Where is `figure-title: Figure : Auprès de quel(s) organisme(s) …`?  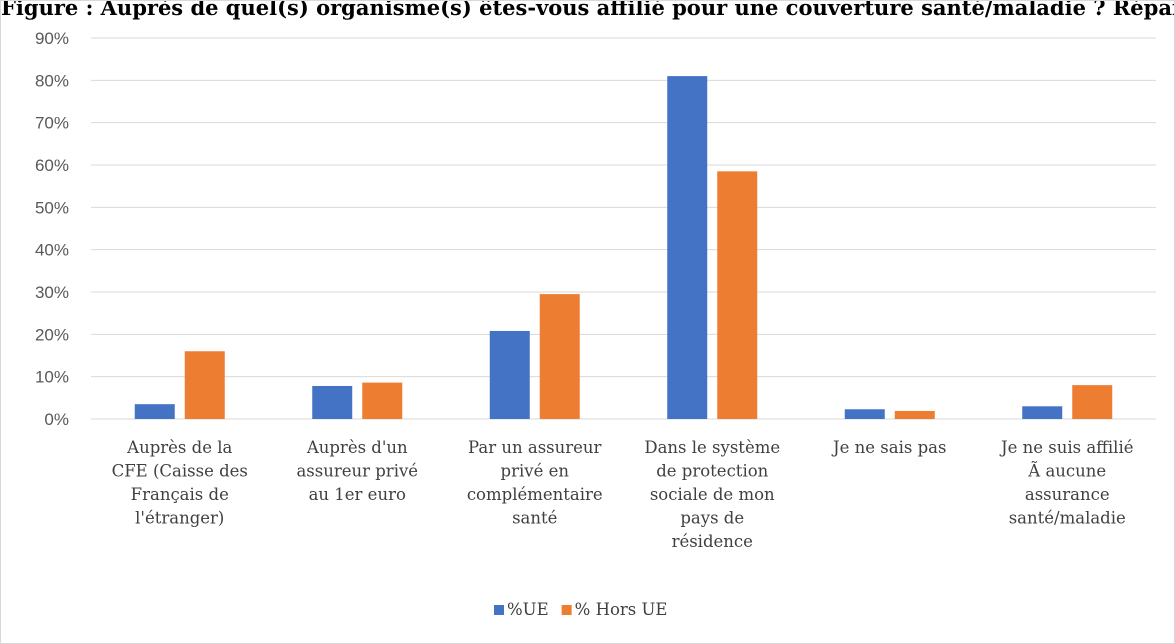
figure-title: Figure : Auprès de quel(s) organisme(s) … is located at coordinates (587, 10).